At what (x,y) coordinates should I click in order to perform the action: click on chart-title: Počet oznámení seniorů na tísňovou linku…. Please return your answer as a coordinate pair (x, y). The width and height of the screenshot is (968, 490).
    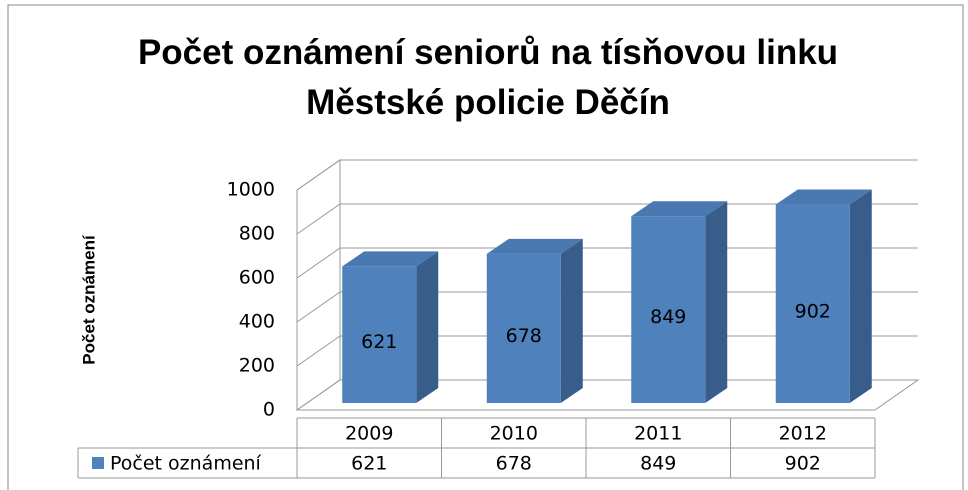
    Looking at the image, I should click on (488, 77).